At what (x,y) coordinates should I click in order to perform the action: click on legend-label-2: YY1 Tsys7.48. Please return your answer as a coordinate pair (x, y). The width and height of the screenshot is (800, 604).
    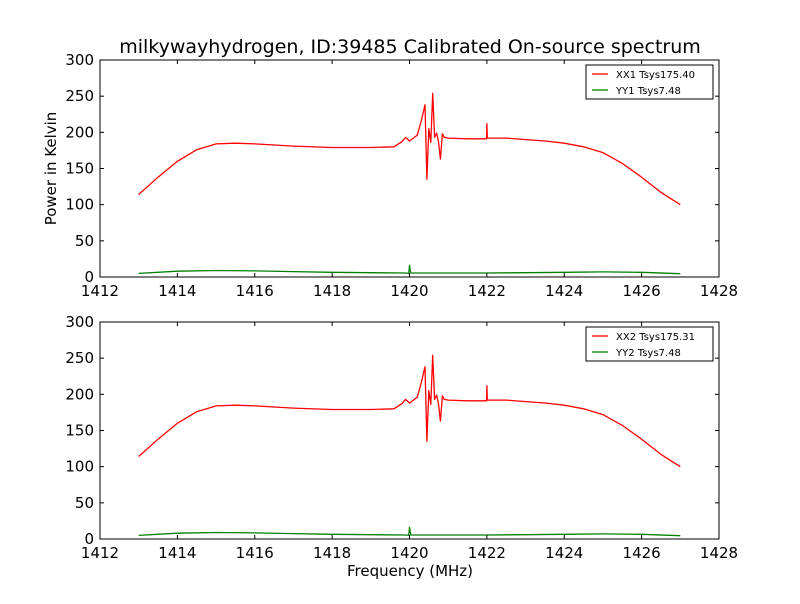
    Looking at the image, I should click on (648, 91).